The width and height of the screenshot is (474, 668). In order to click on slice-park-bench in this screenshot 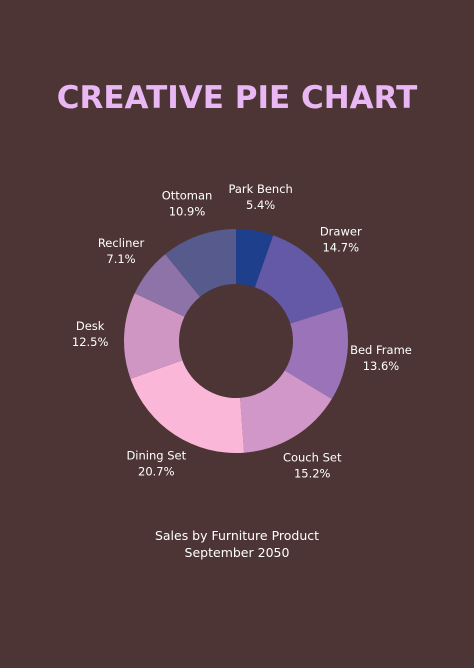, I will do `click(255, 258)`.